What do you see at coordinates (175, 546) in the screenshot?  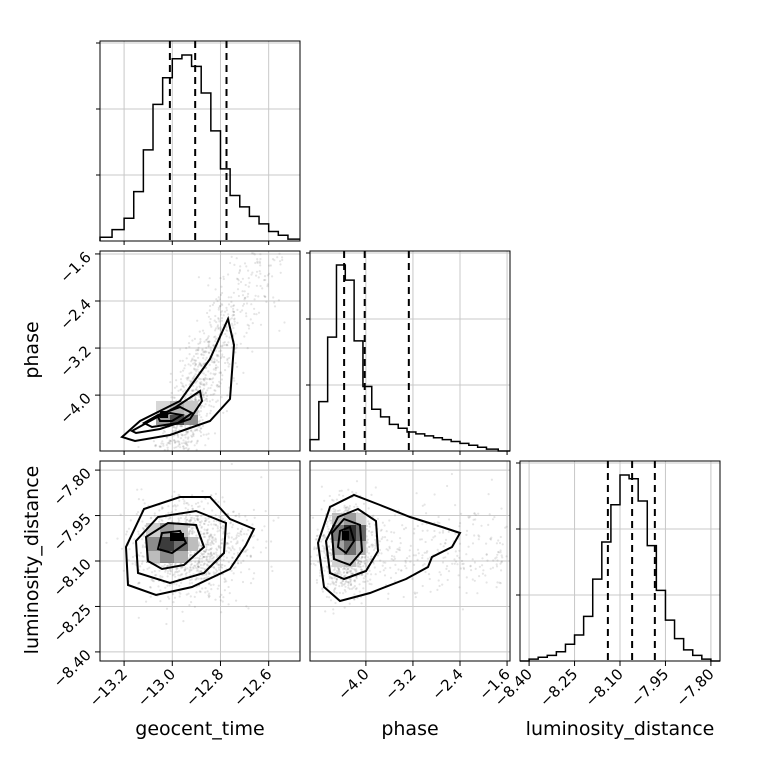 I see `contour-inner-geocent-lumdist` at bounding box center [175, 546].